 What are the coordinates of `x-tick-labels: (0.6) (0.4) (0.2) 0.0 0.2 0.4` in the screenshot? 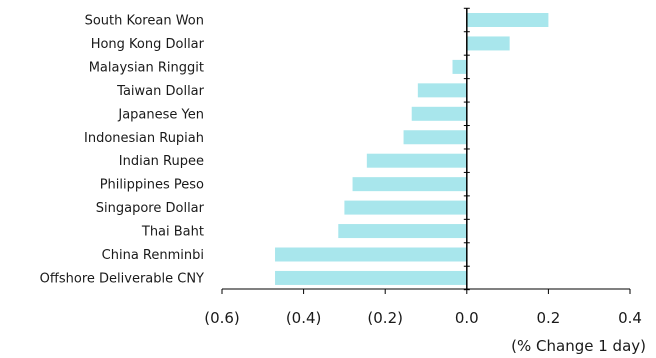 It's located at (423, 318).